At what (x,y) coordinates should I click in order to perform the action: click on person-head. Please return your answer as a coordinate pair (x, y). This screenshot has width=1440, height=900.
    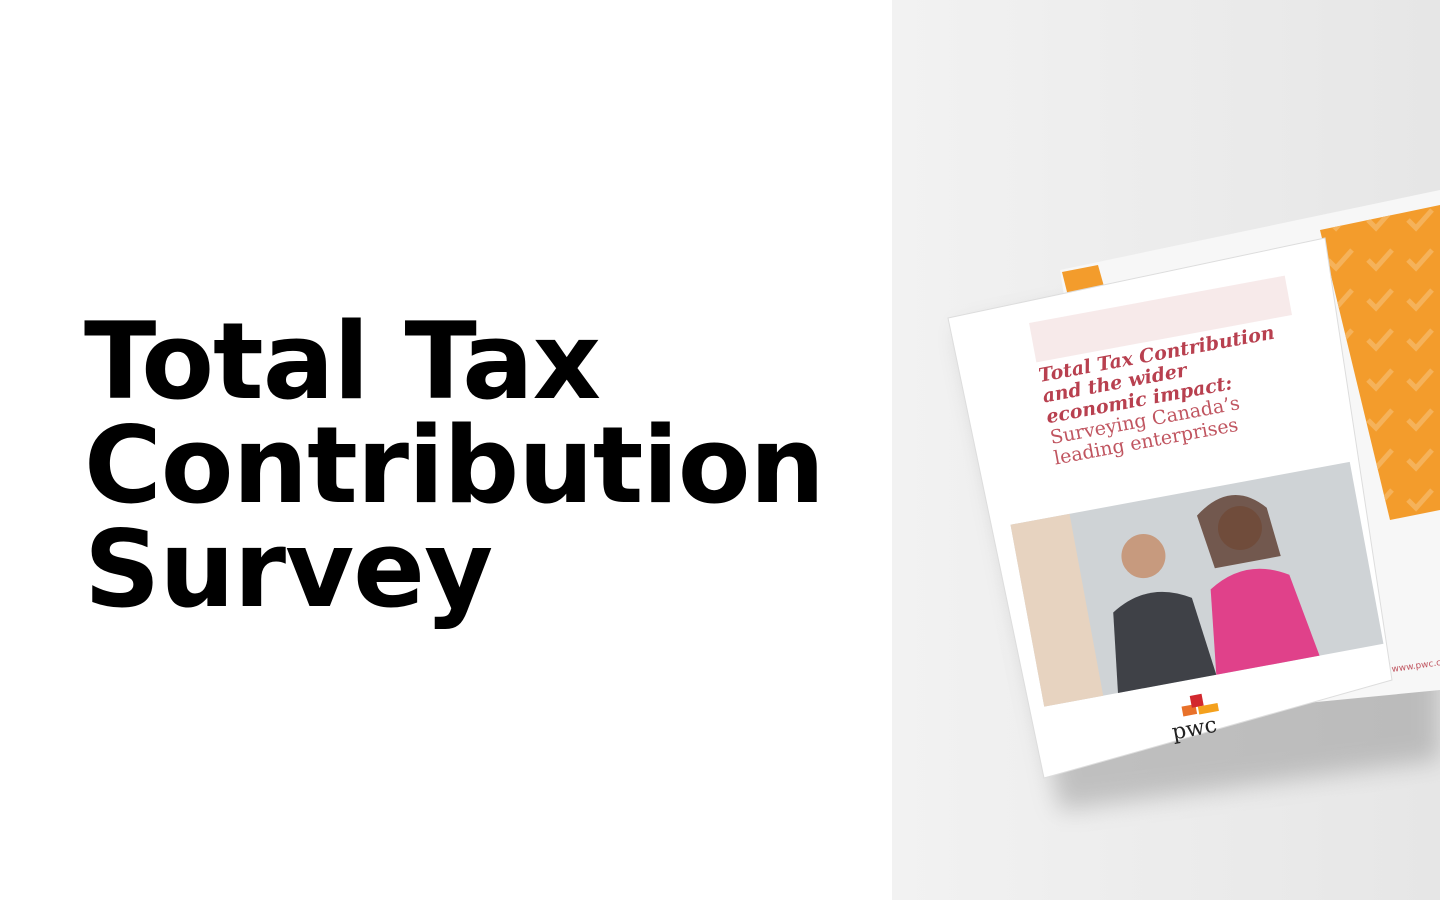
    Looking at the image, I should click on (1143, 556).